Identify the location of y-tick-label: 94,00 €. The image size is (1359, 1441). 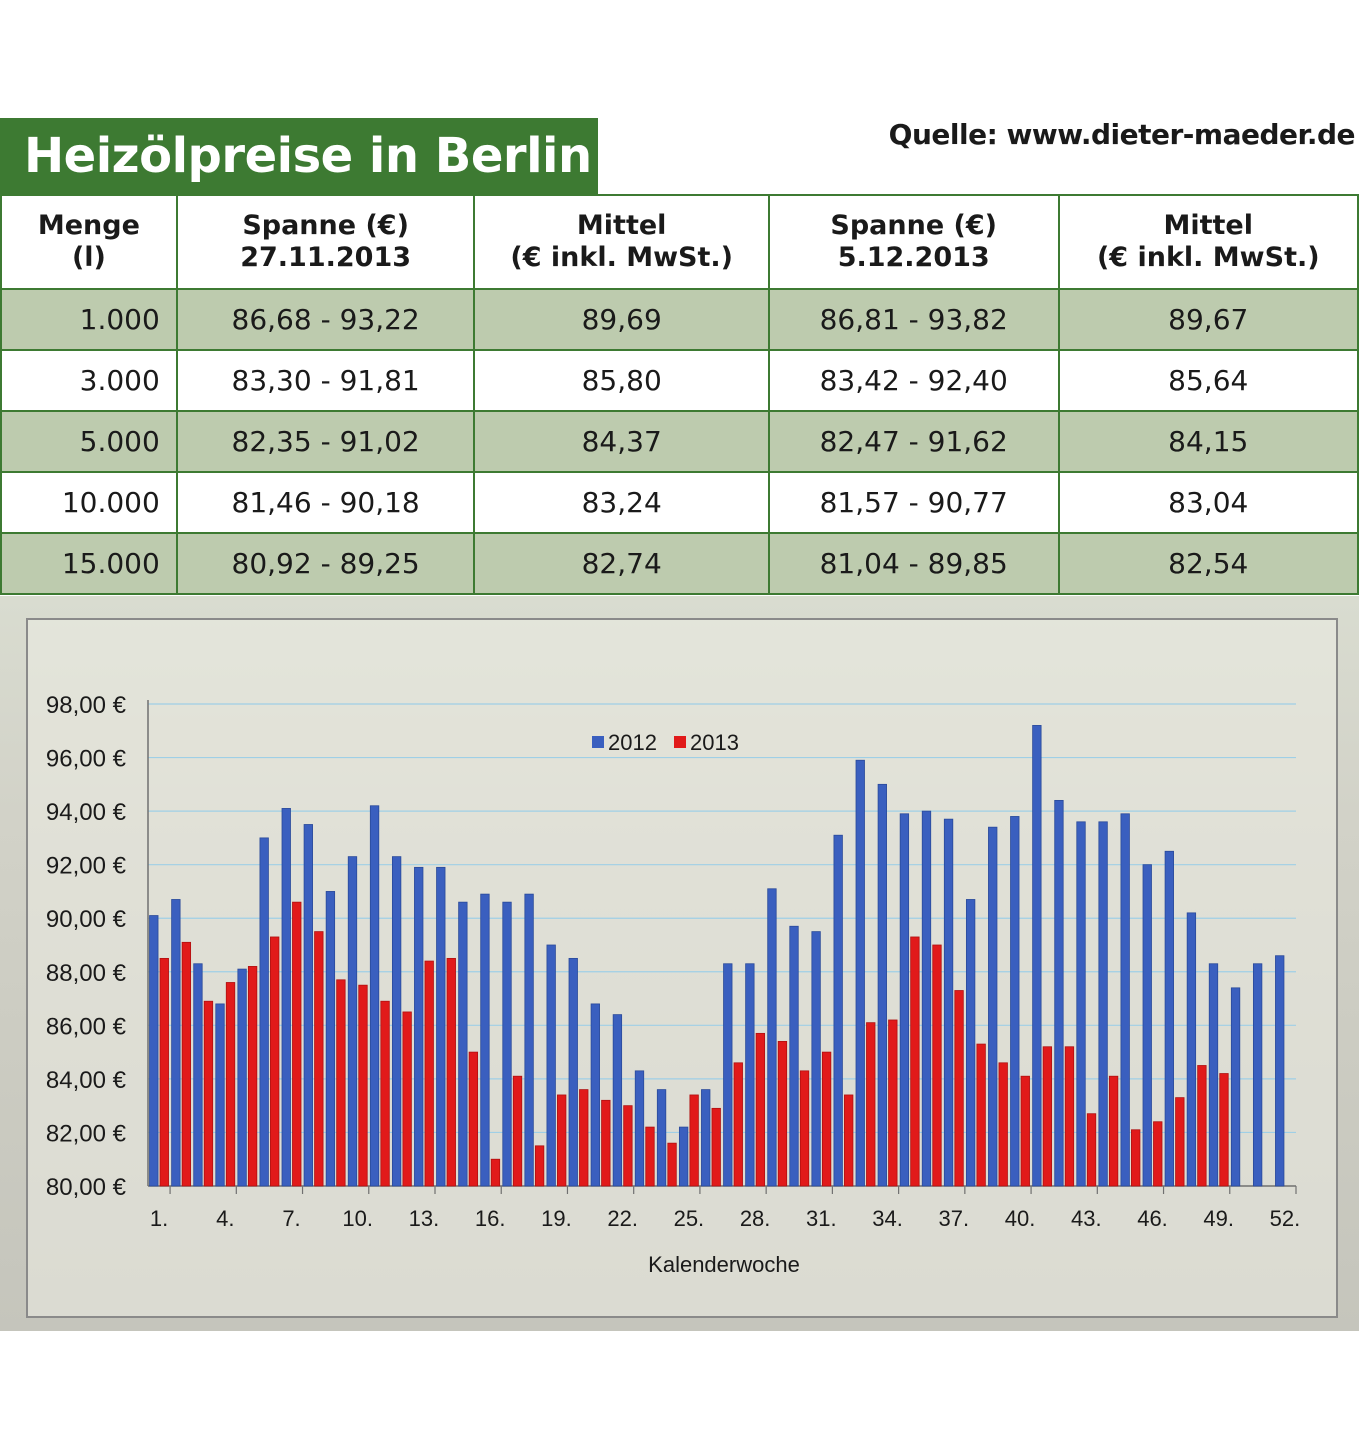
(86, 812).